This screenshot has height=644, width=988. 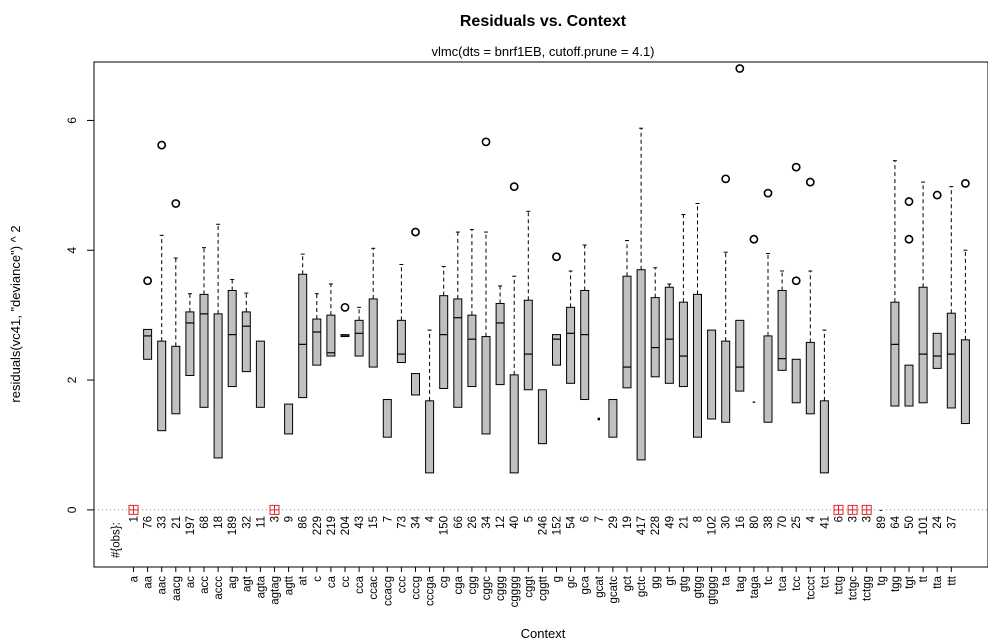 What do you see at coordinates (431, 518) in the screenshot?
I see `obs-count-cccga: 4` at bounding box center [431, 518].